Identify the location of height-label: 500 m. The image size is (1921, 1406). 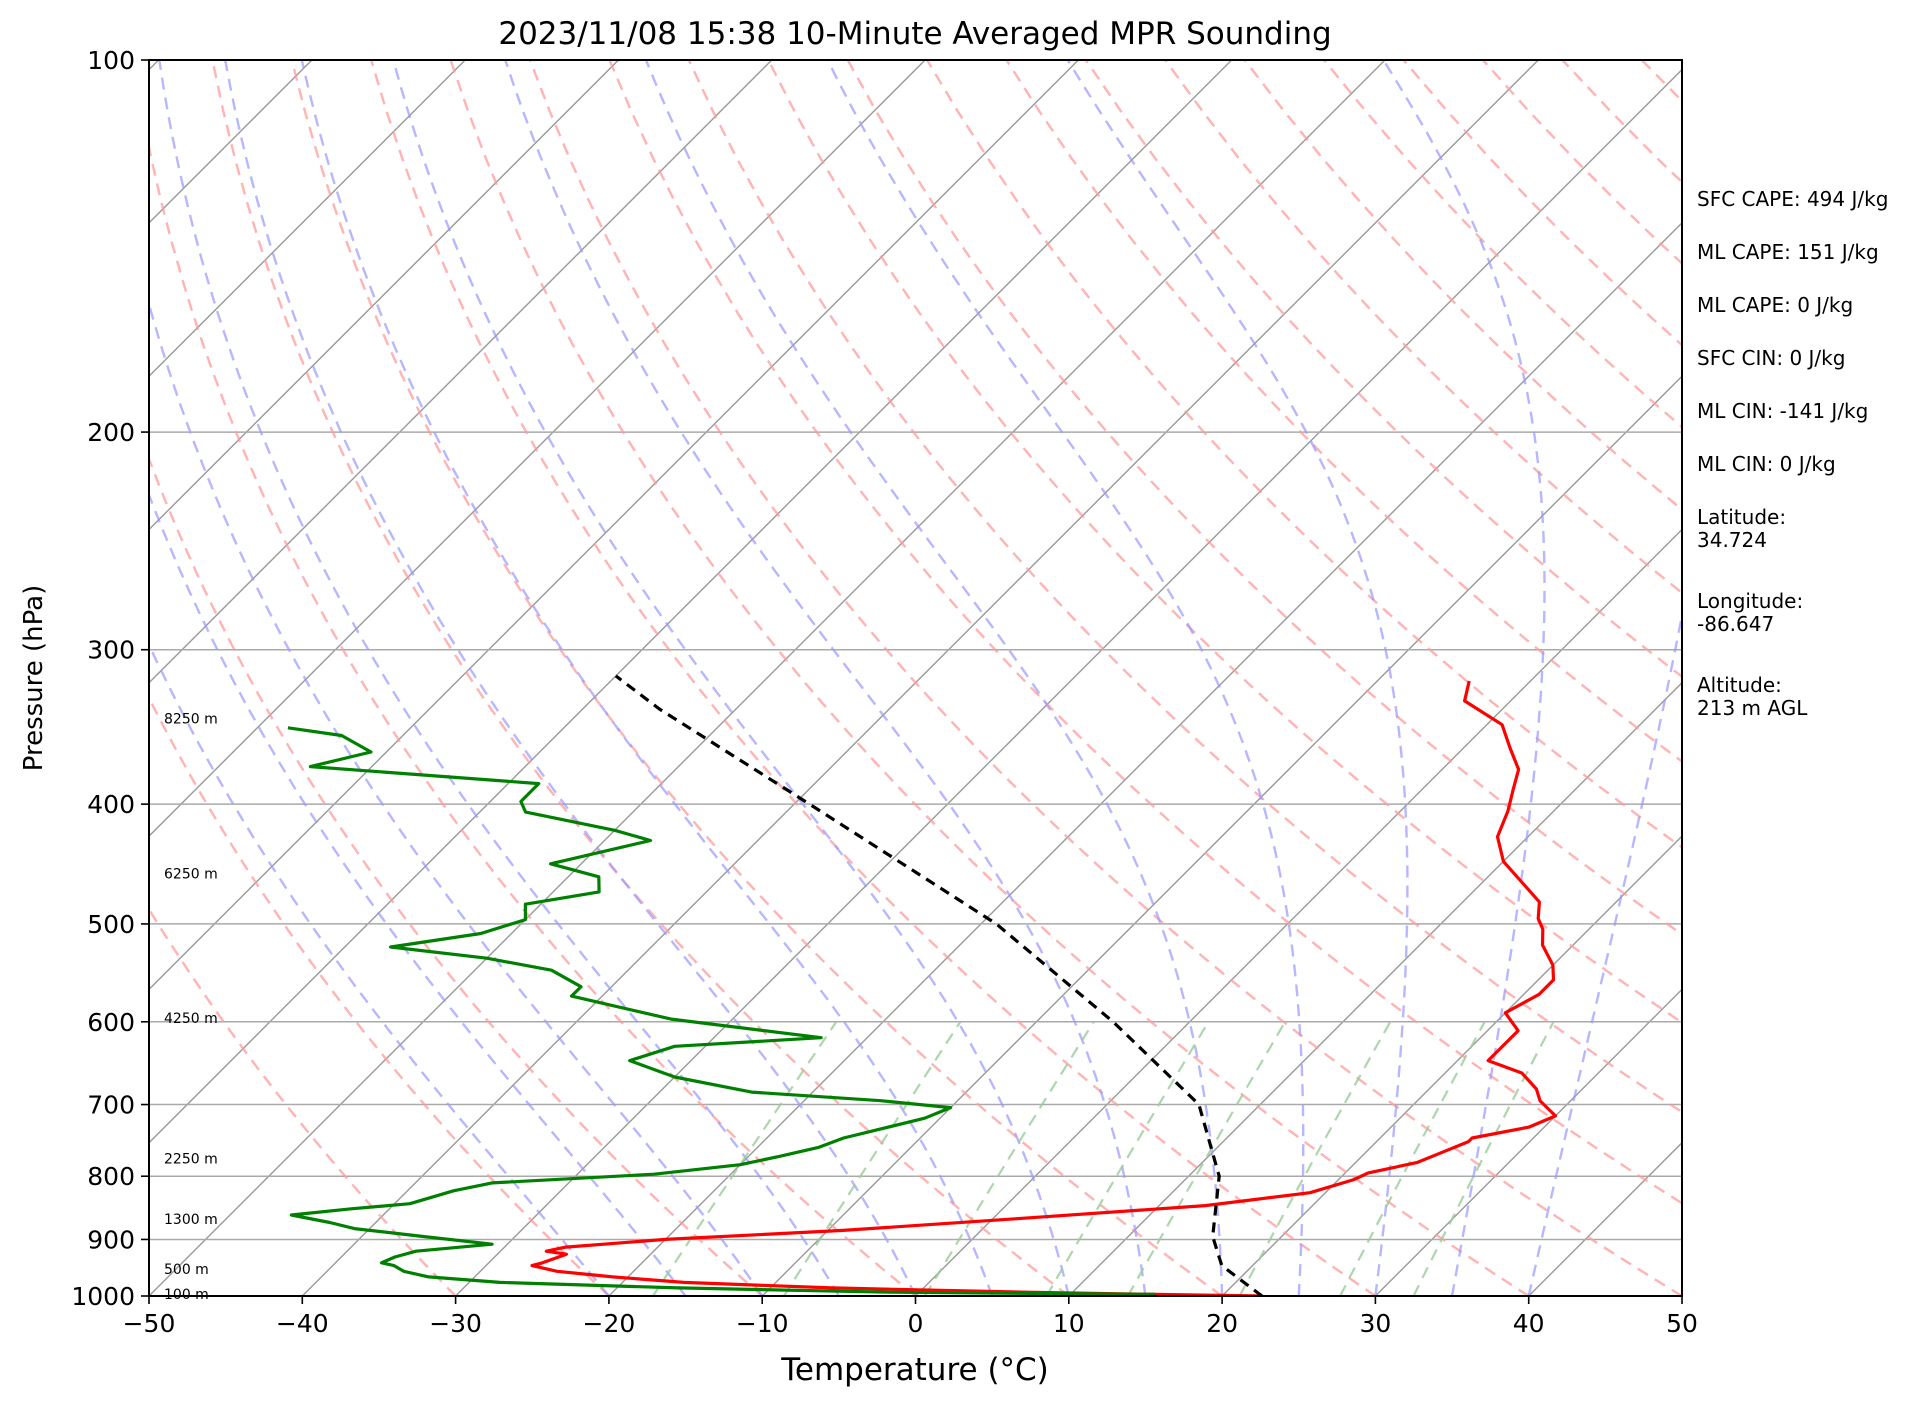
(186, 1270).